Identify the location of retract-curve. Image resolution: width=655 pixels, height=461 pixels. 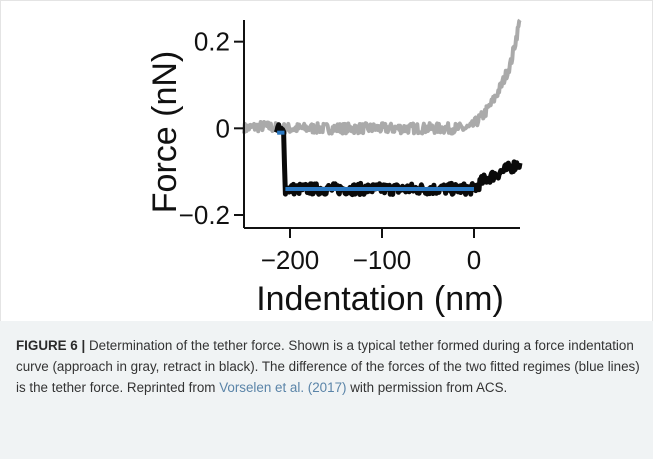
(398, 160).